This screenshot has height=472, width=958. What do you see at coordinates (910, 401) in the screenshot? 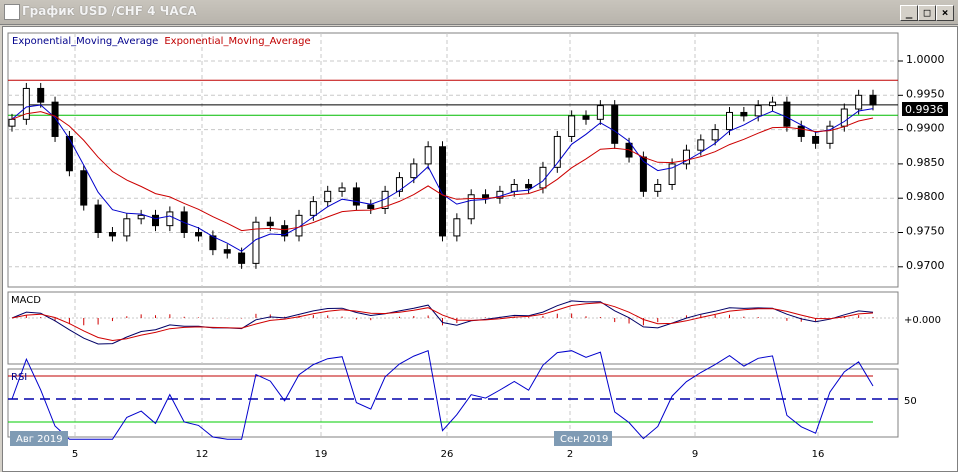
I see `rsi-level-label: 50` at bounding box center [910, 401].